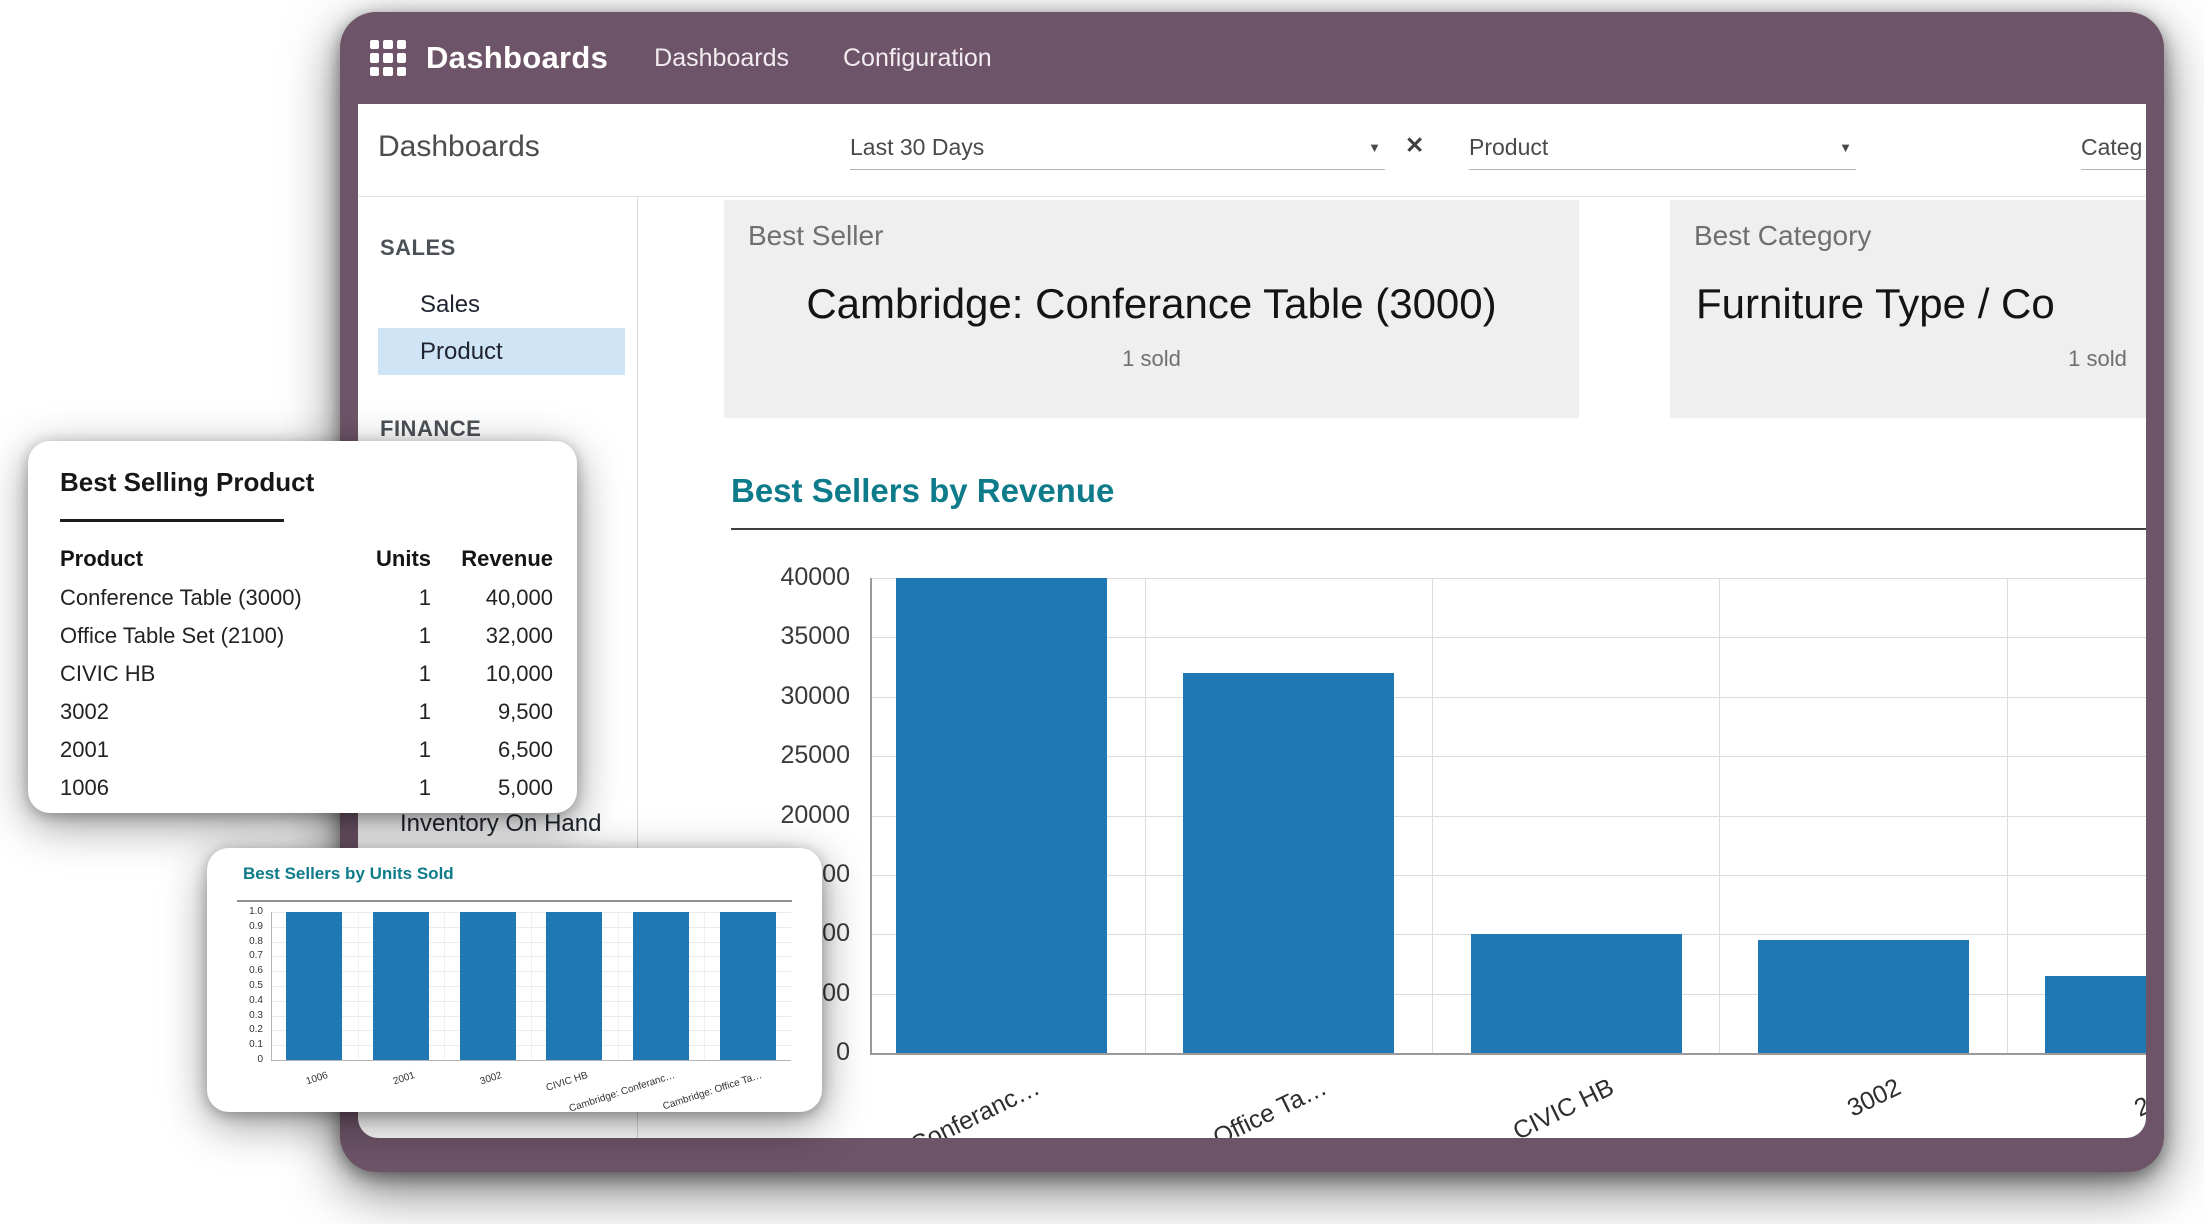 The width and height of the screenshot is (2204, 1224). I want to click on table-header-row: Product Units Revenue, so click(306, 559).